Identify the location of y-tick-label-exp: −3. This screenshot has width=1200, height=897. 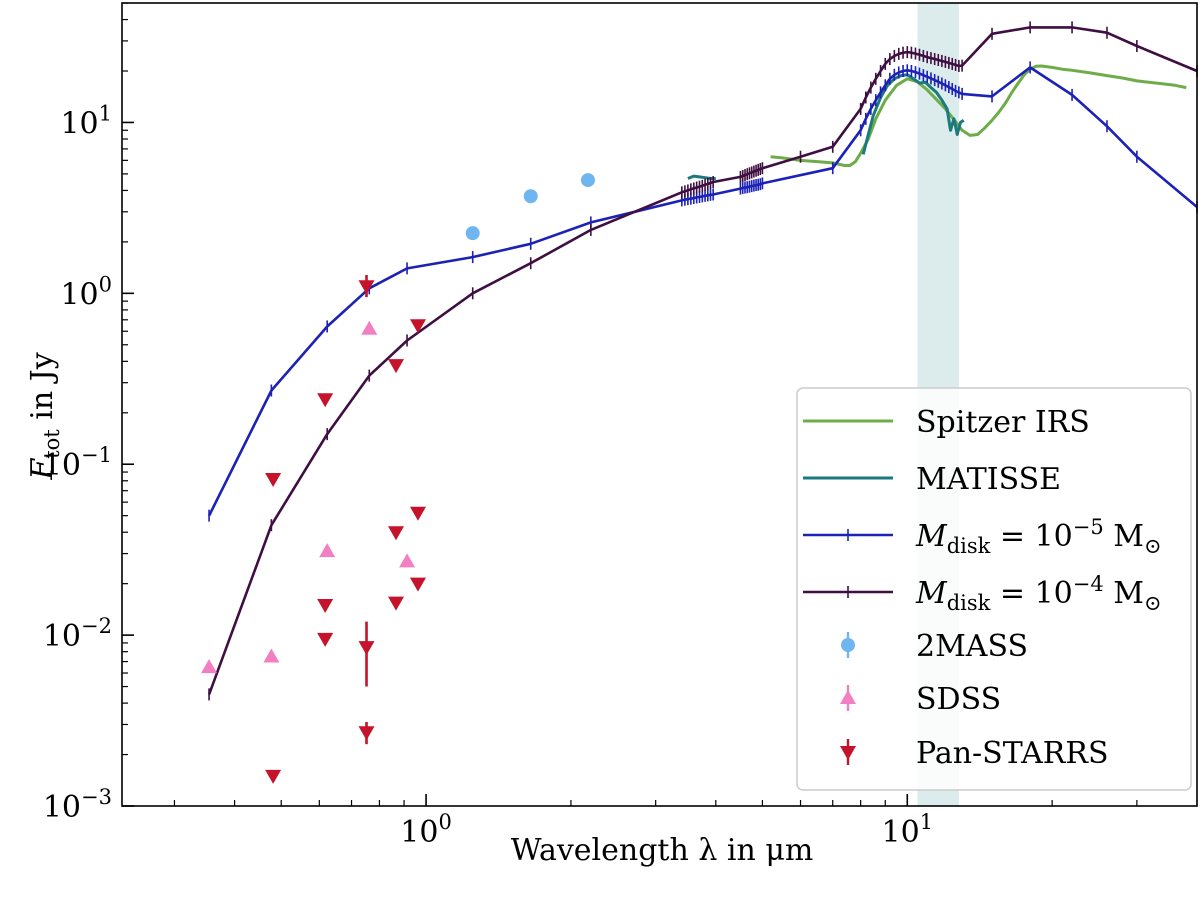
(96, 797).